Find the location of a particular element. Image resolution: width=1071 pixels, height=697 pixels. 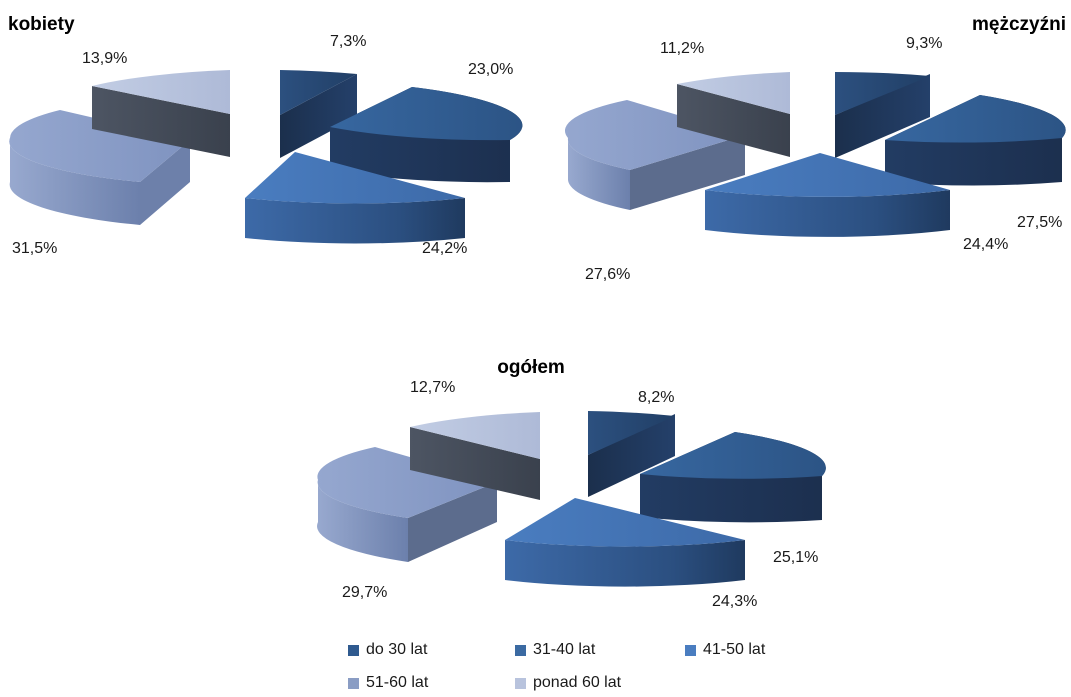

legend-label: 41-50 lat is located at coordinates (734, 649).